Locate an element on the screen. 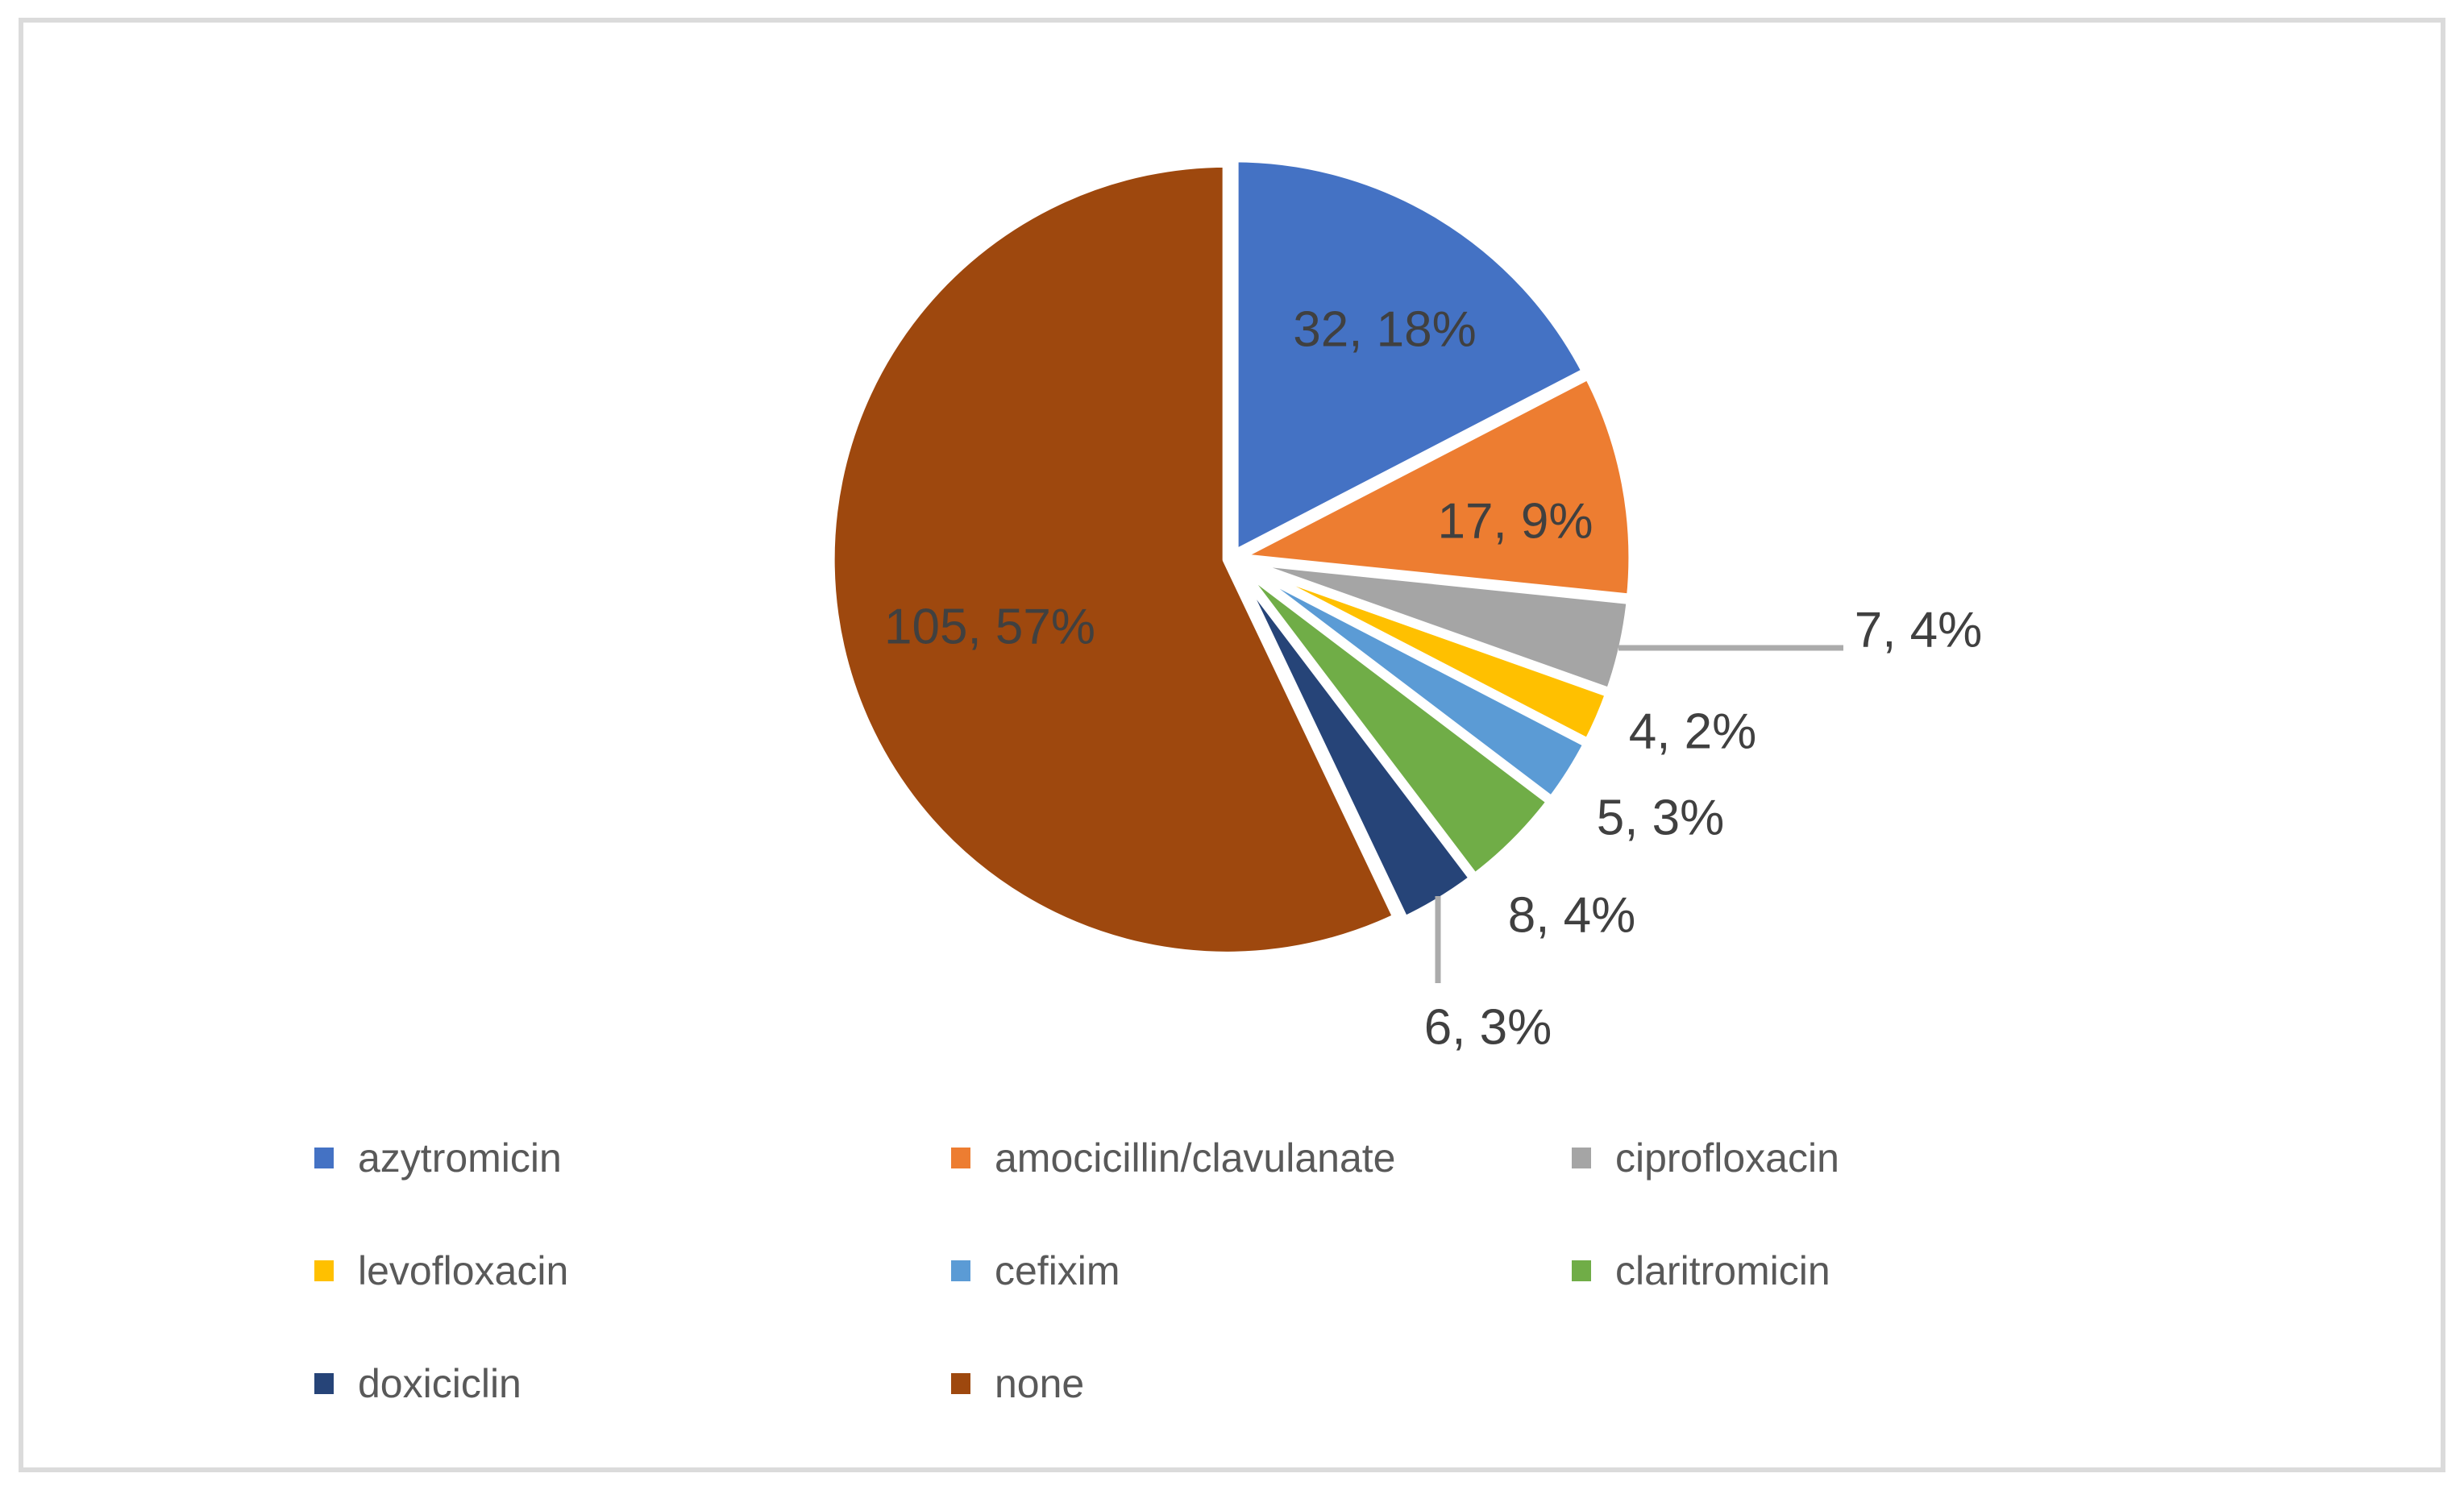  legend-item-doxiciclin: doxiciclin is located at coordinates (417, 1383).